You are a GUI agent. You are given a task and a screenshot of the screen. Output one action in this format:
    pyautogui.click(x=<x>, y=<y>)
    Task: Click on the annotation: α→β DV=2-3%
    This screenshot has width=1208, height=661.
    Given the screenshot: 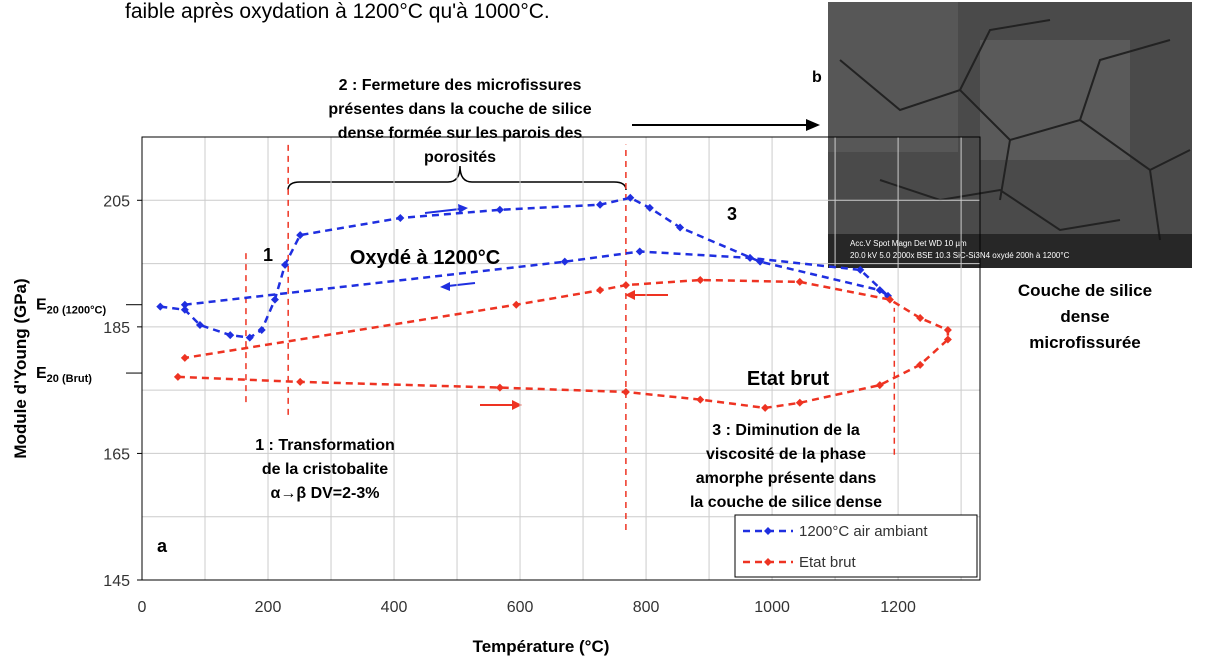 What is the action you would take?
    pyautogui.click(x=325, y=493)
    